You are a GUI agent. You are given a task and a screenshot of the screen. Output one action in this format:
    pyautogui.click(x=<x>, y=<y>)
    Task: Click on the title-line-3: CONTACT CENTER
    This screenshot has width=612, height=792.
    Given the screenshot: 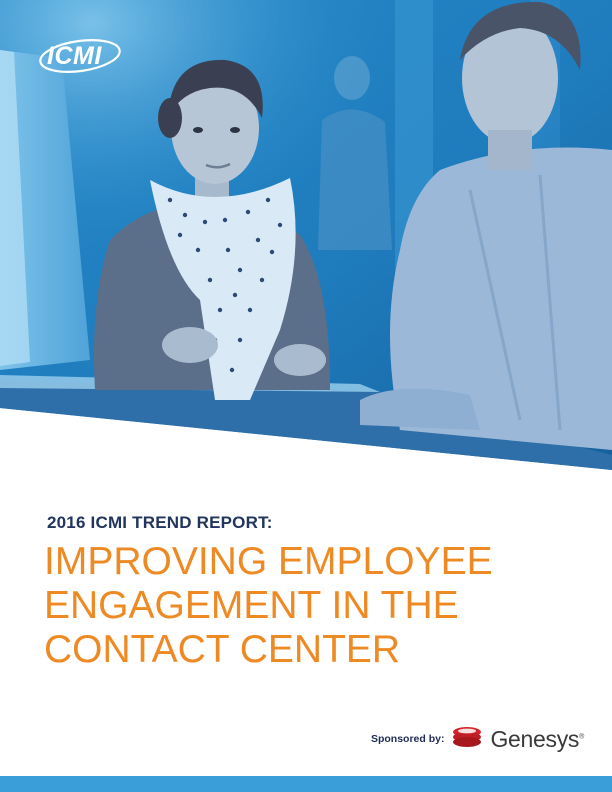 What is the action you would take?
    pyautogui.click(x=222, y=649)
    